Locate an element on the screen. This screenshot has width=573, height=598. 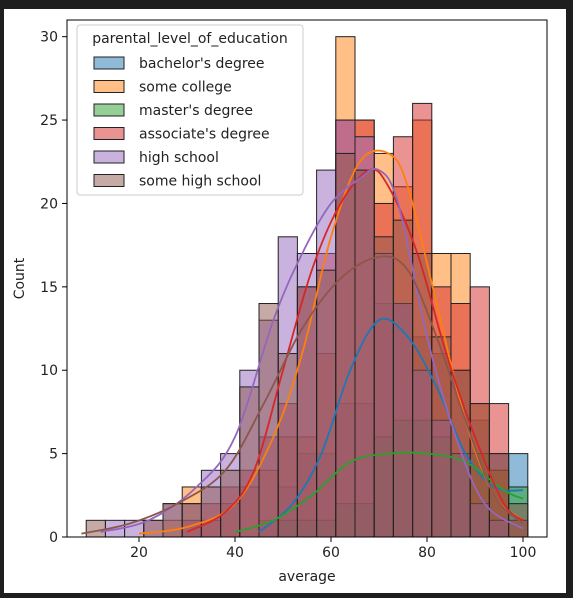
bar-s5-b15 is located at coordinates (383, 387).